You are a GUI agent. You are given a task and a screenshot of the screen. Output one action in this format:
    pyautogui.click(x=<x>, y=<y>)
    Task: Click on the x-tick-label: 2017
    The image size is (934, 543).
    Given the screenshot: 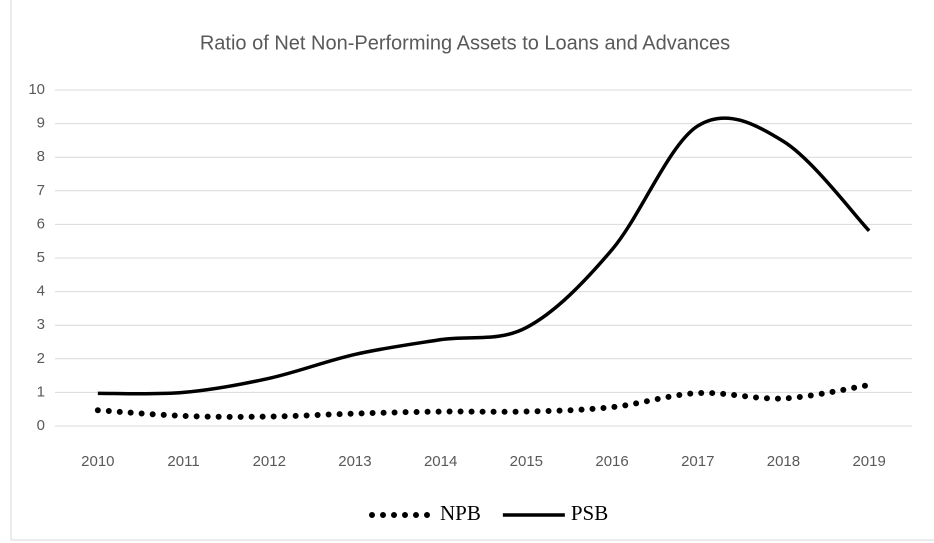 What is the action you would take?
    pyautogui.click(x=697, y=461)
    